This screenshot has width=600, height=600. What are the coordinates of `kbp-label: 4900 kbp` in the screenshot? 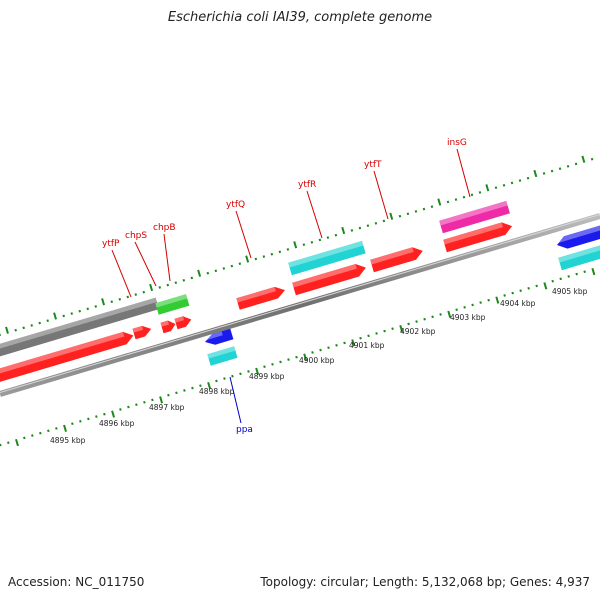 It's located at (317, 360).